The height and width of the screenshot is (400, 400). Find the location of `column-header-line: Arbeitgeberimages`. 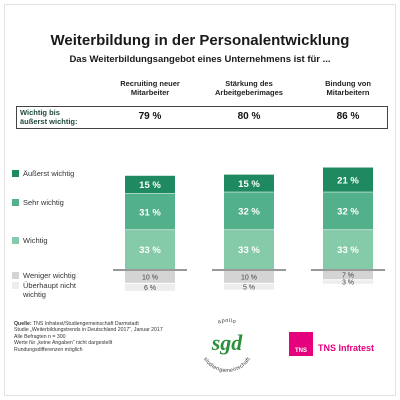

column-header-line: Arbeitgeberimages is located at coordinates (249, 92).